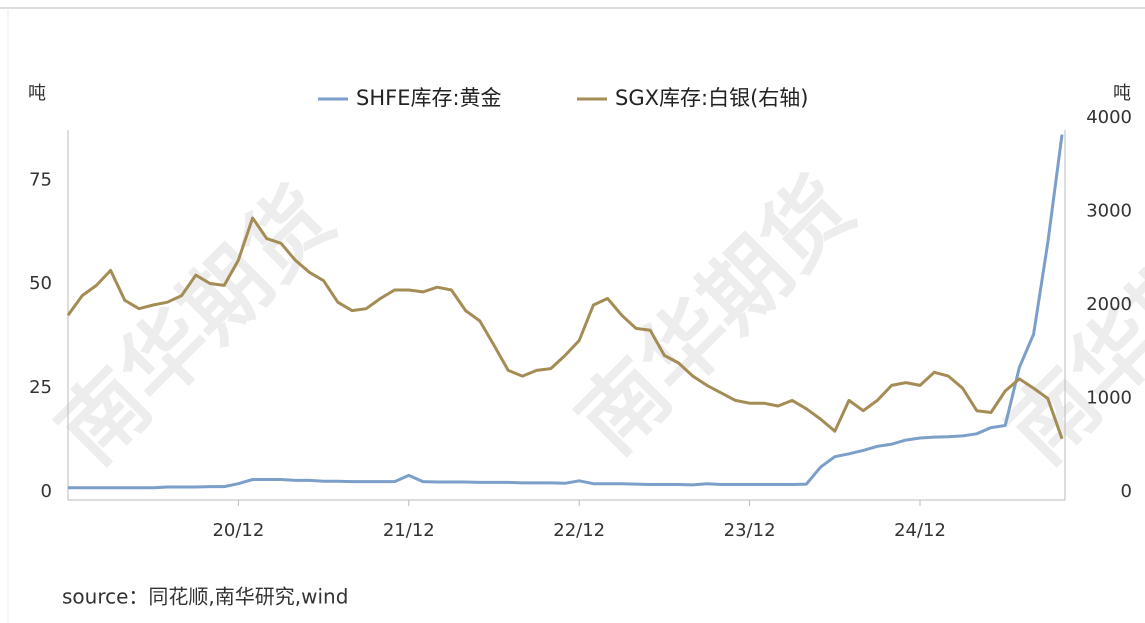 The width and height of the screenshot is (1145, 623). I want to click on source: source：同花顺,南华研究,wind, so click(205, 597).